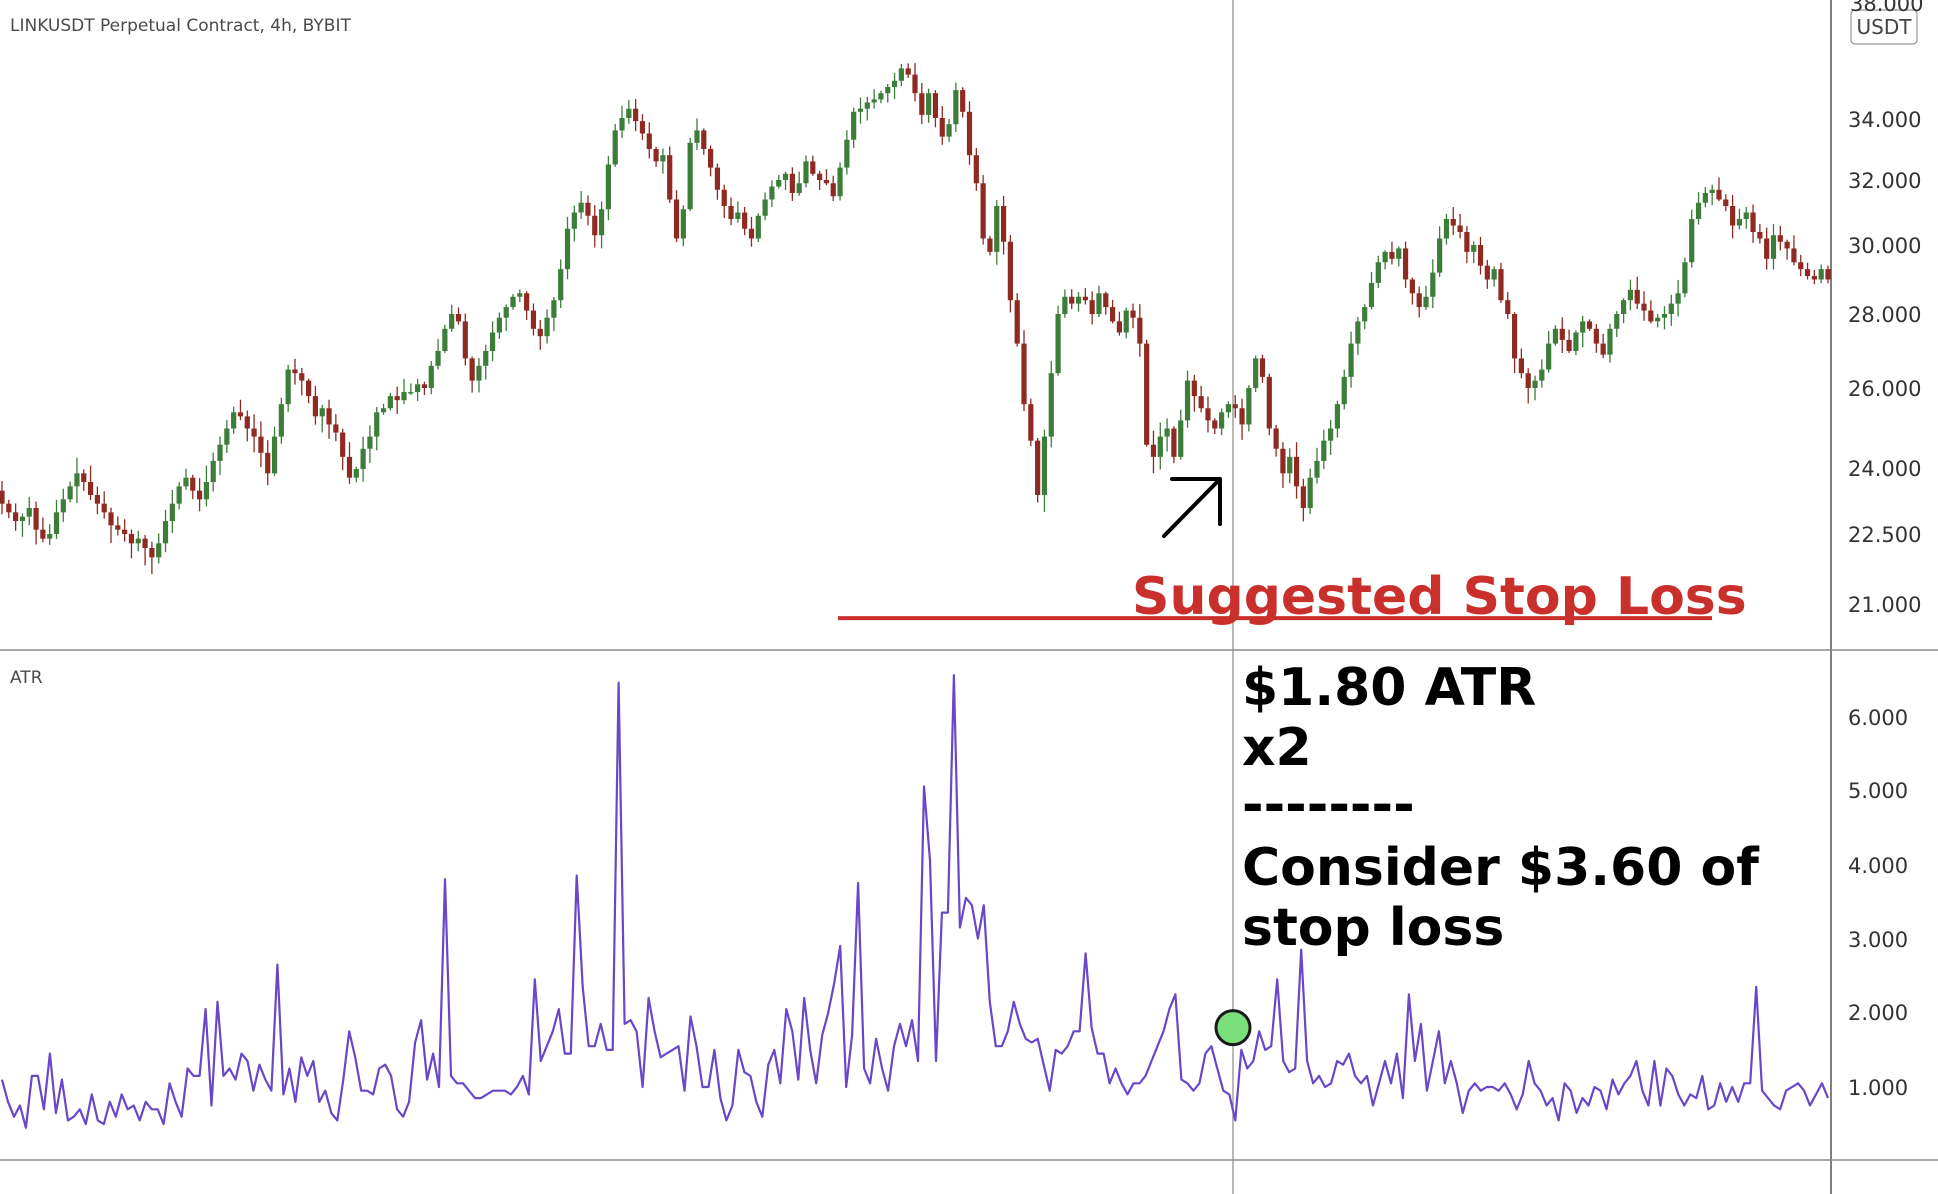  What do you see at coordinates (1884, 27) in the screenshot?
I see `currency-badge: USDT` at bounding box center [1884, 27].